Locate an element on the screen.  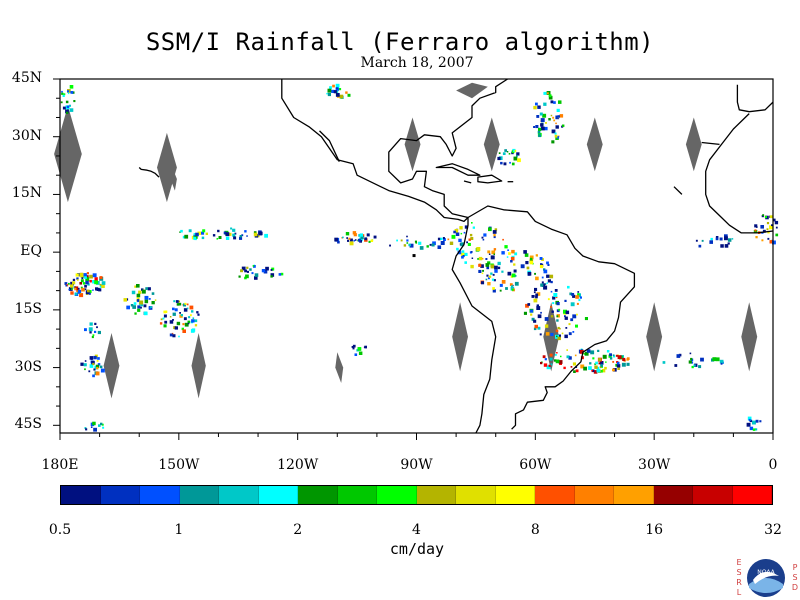
x-tick-label: 60W is located at coordinates (535, 465).